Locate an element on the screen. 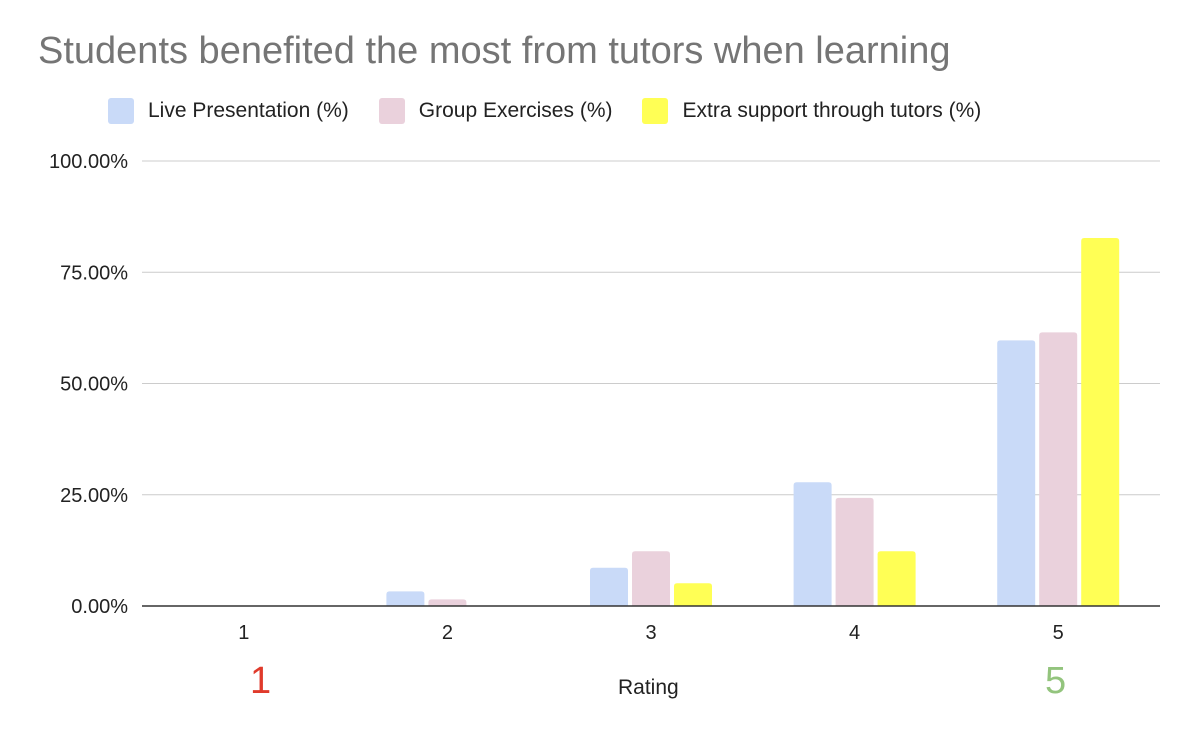  y-tick-label: 100.00% is located at coordinates (88, 162).